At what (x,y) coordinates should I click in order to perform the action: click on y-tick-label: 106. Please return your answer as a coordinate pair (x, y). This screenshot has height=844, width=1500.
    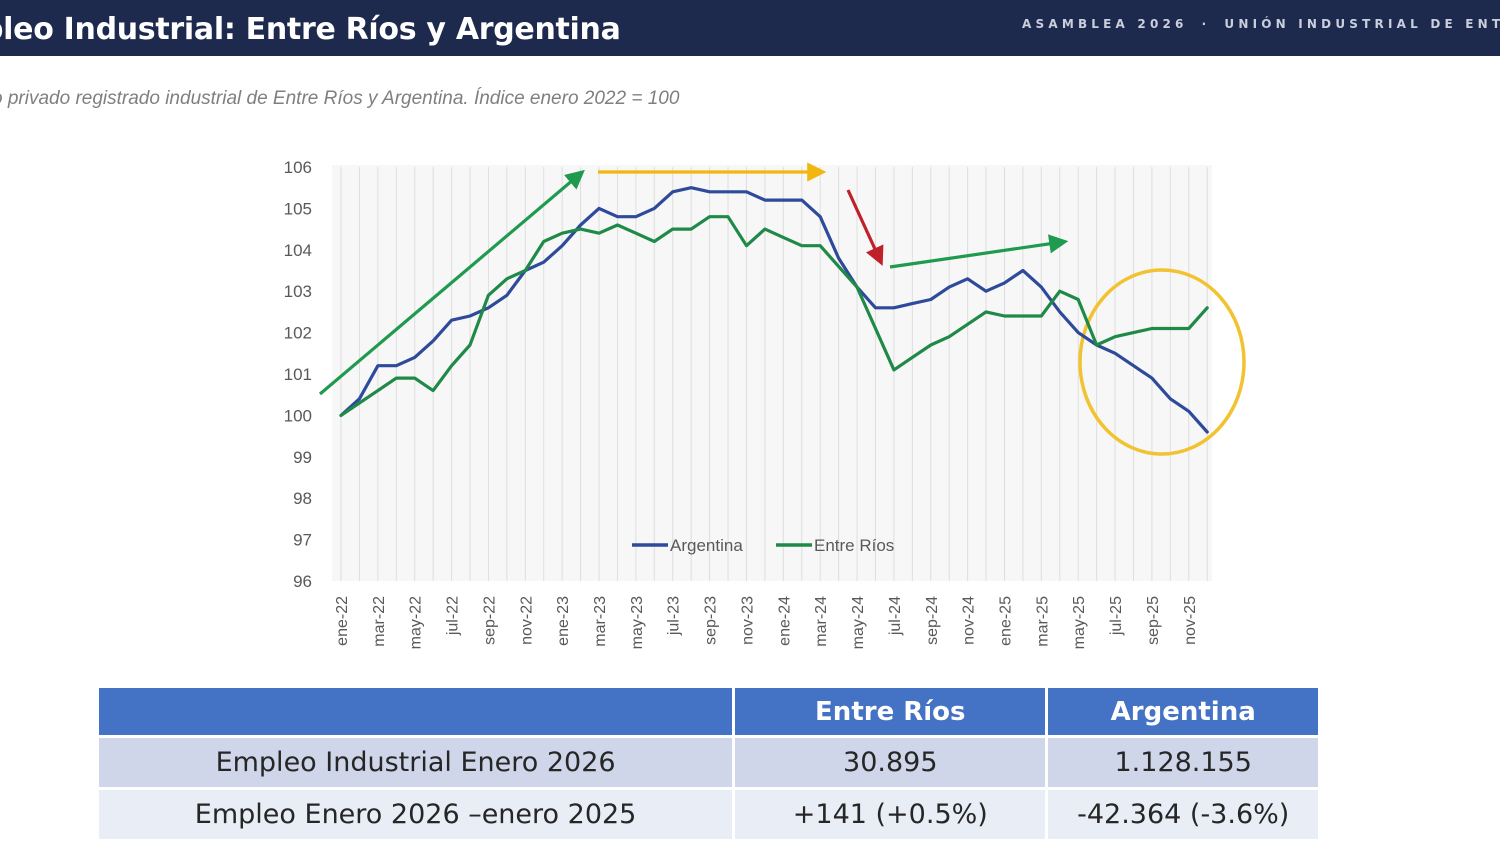
    Looking at the image, I should click on (298, 167).